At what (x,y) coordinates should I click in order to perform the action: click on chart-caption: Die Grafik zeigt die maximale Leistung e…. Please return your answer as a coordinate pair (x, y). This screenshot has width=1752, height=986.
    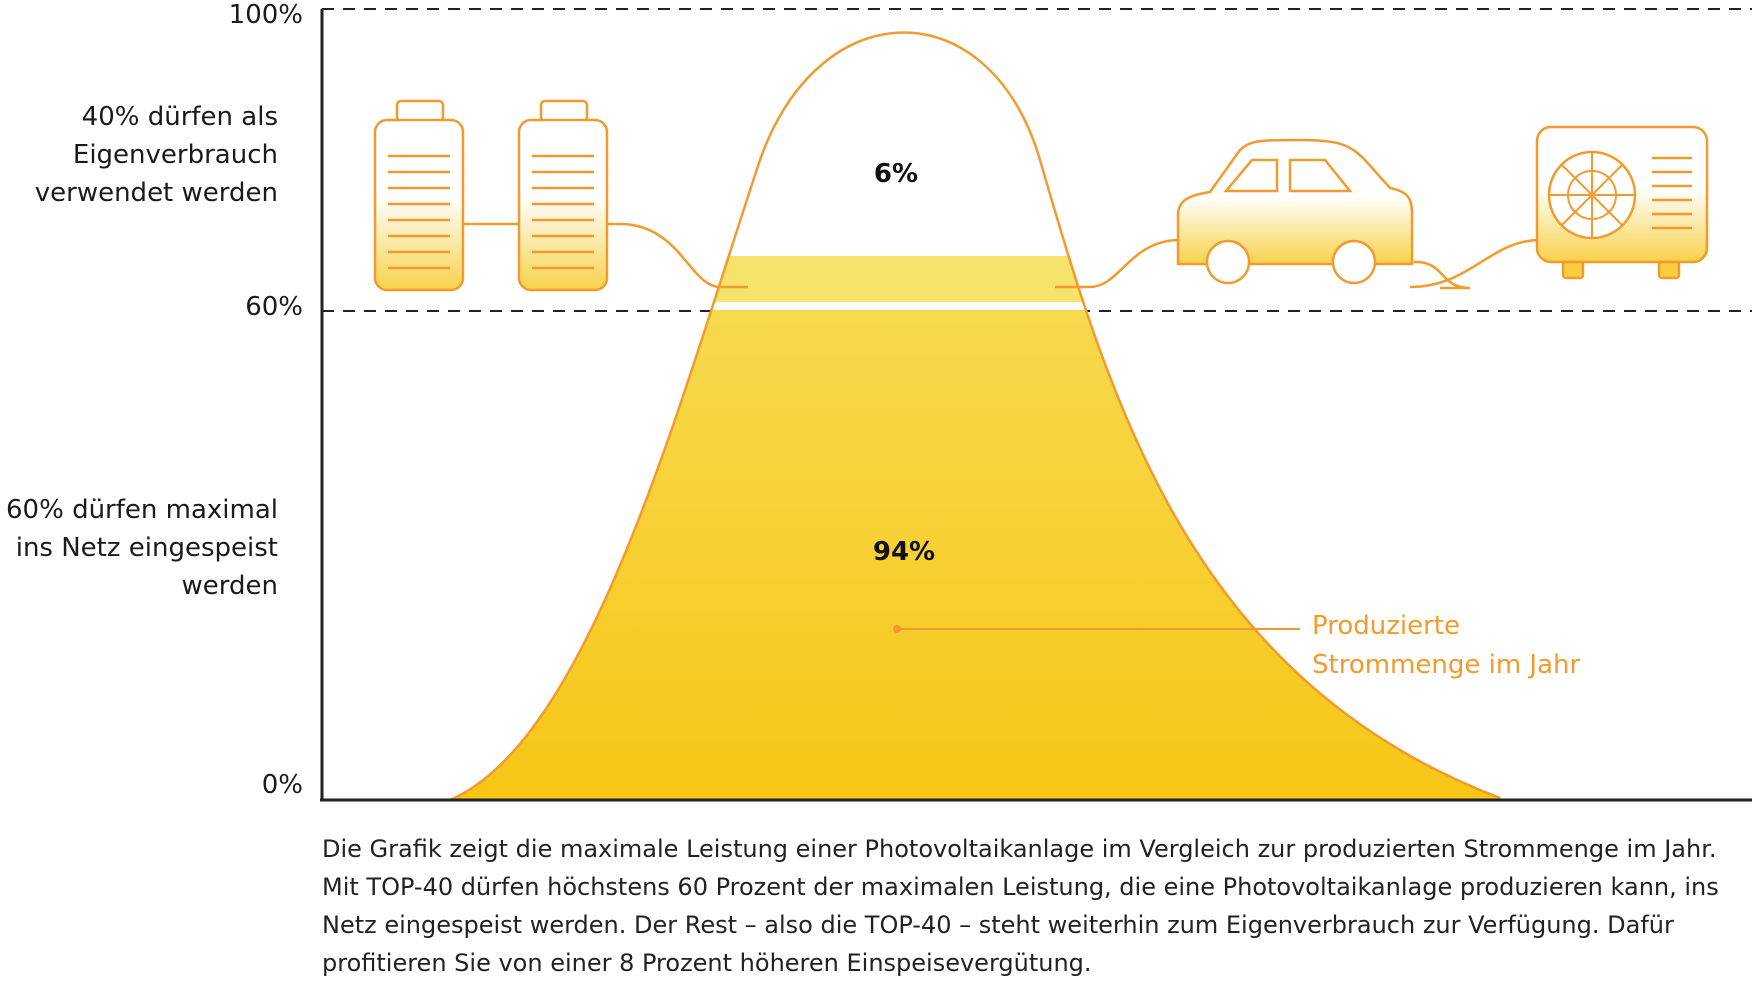
    Looking at the image, I should click on (1020, 906).